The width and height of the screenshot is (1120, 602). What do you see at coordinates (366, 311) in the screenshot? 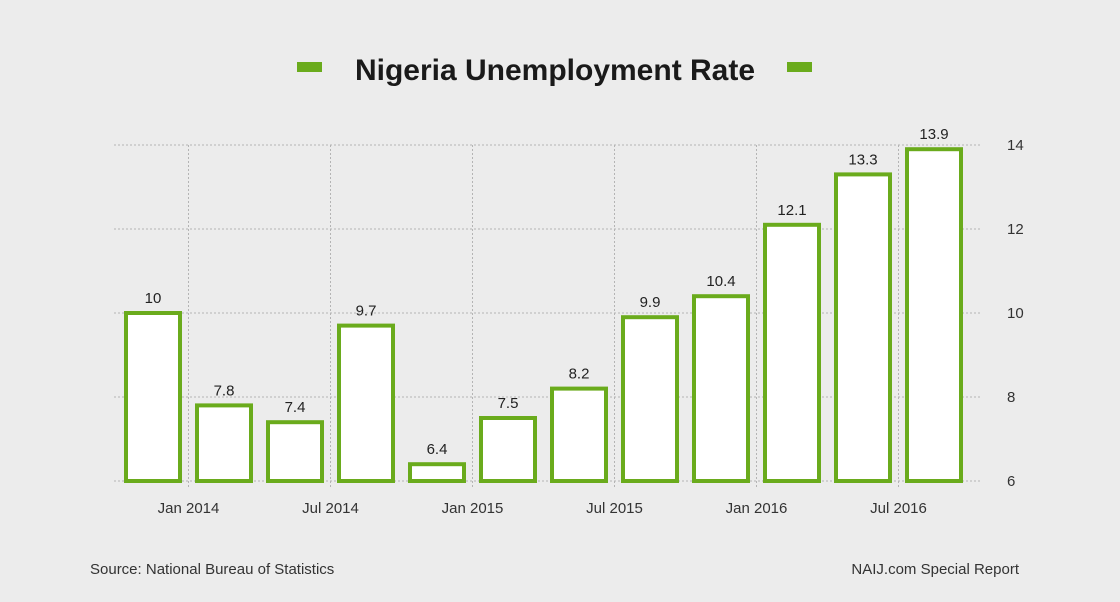
I see `data-label: 9.7` at bounding box center [366, 311].